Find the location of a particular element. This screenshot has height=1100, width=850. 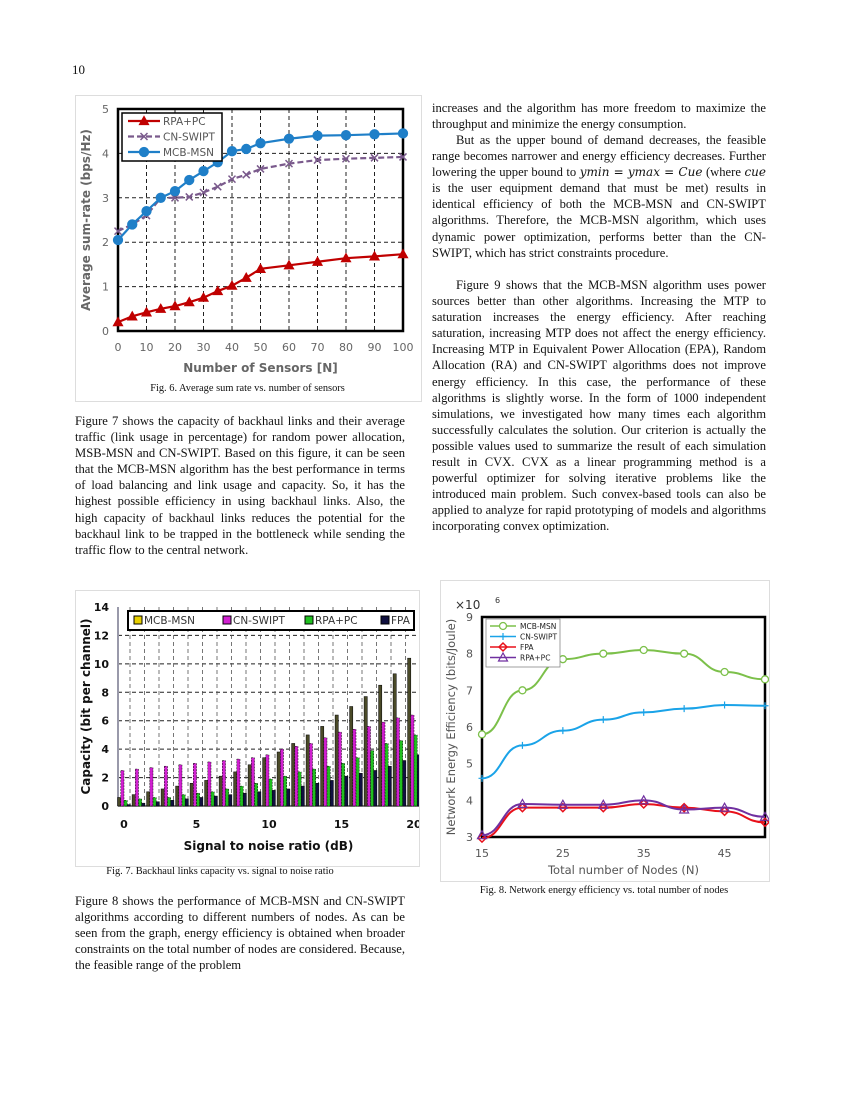

x-tick-label: 30 is located at coordinates (204, 347).